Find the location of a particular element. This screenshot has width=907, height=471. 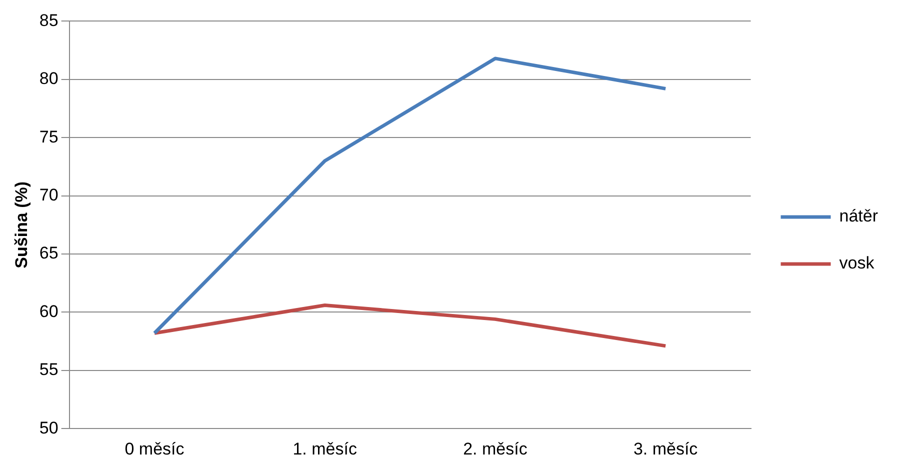

y-axis-title: Sušina (%) is located at coordinates (21, 224).